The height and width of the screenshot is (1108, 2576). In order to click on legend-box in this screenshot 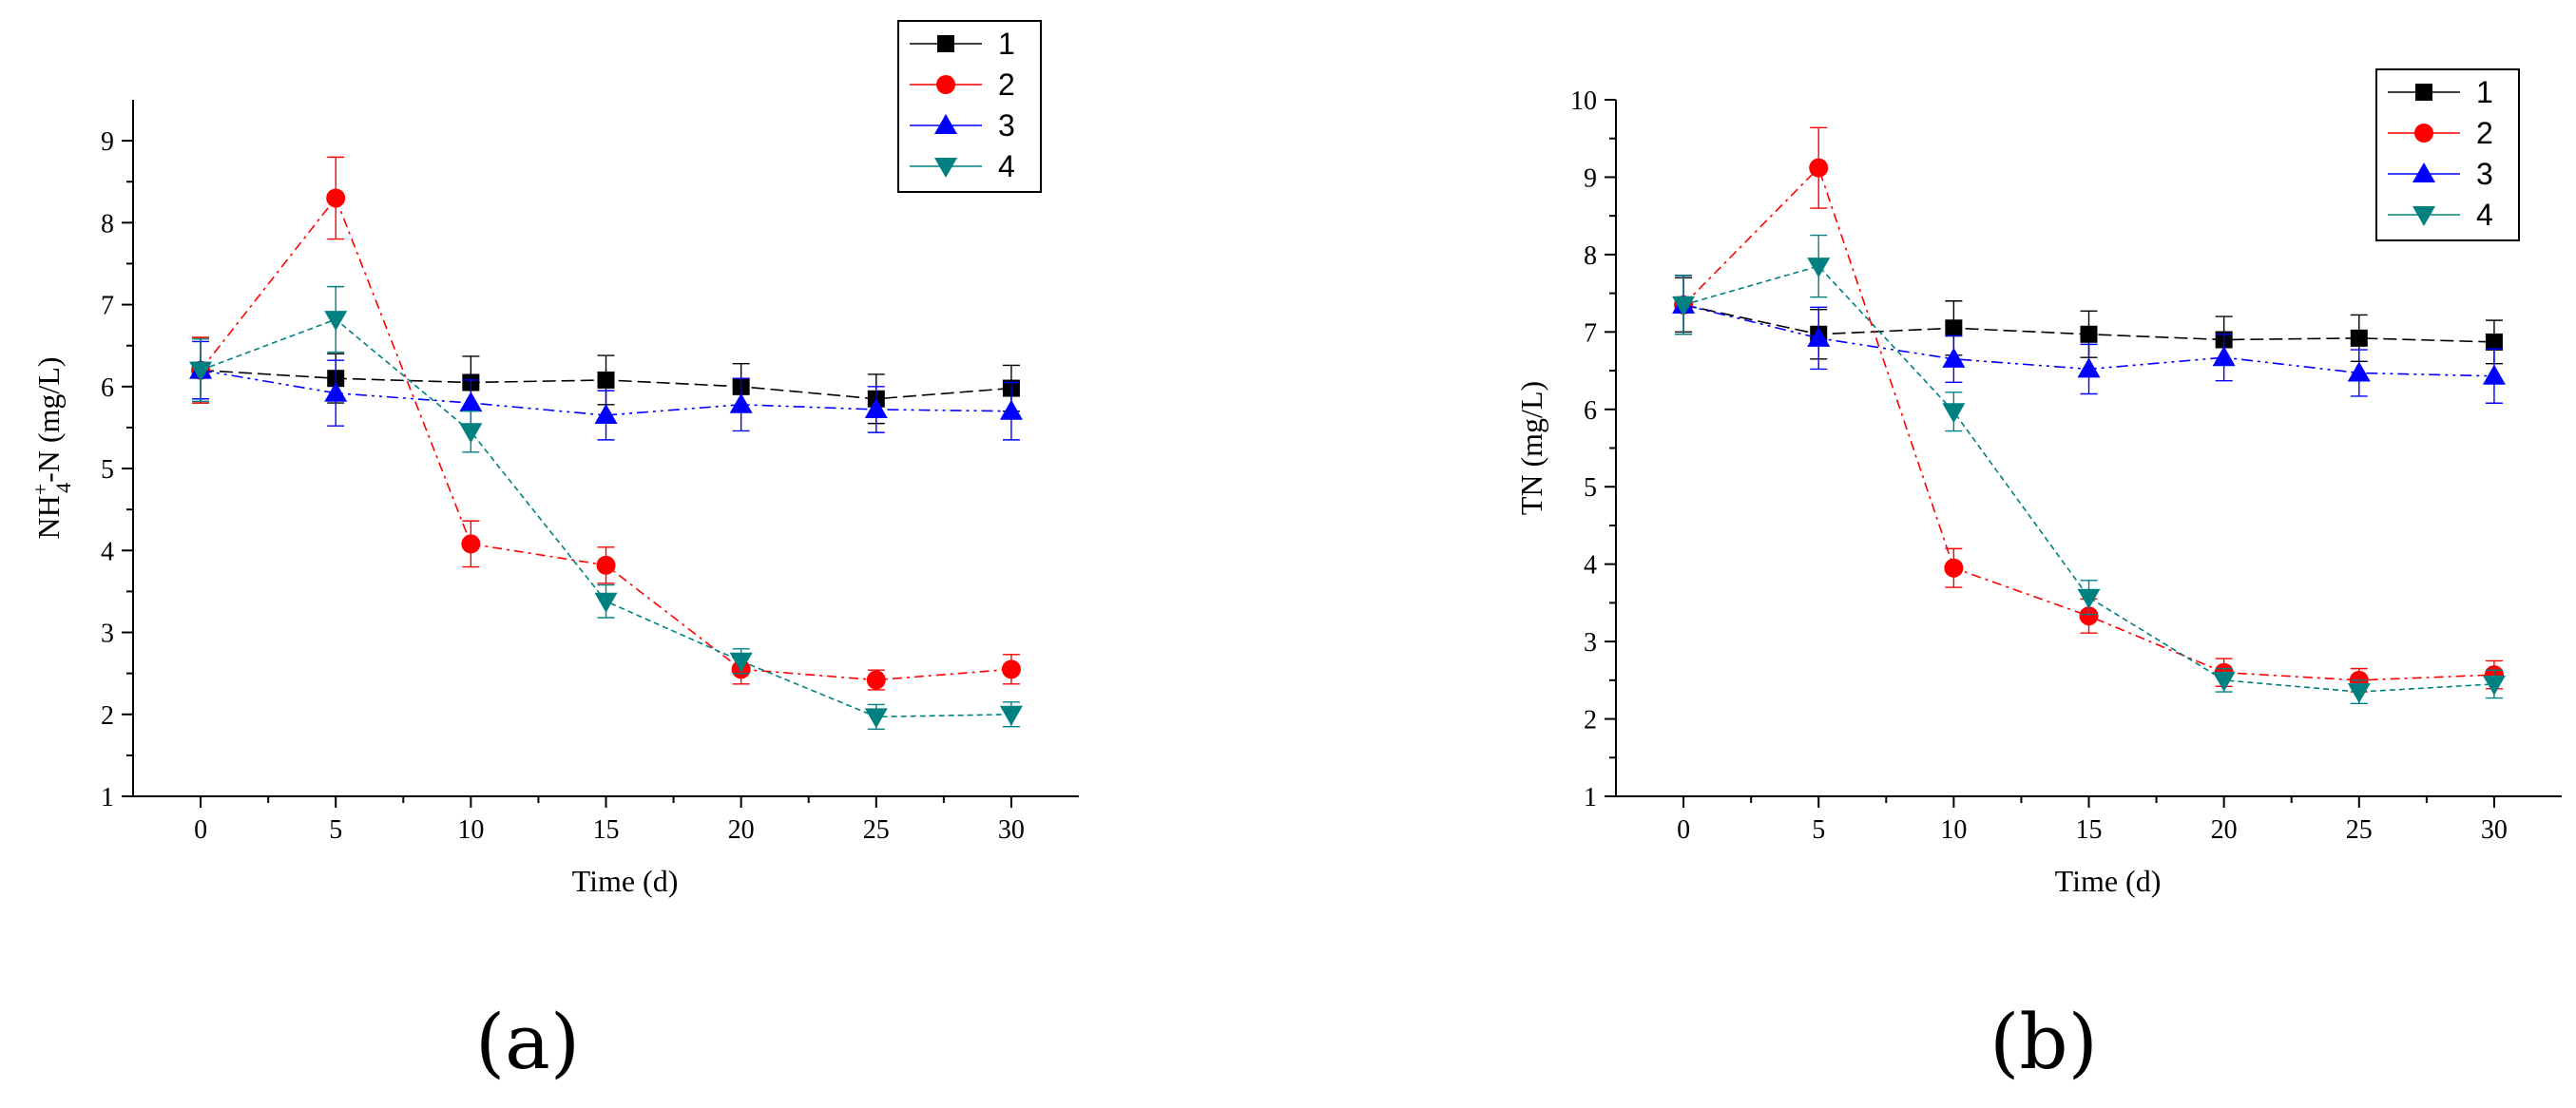, I will do `click(970, 106)`.